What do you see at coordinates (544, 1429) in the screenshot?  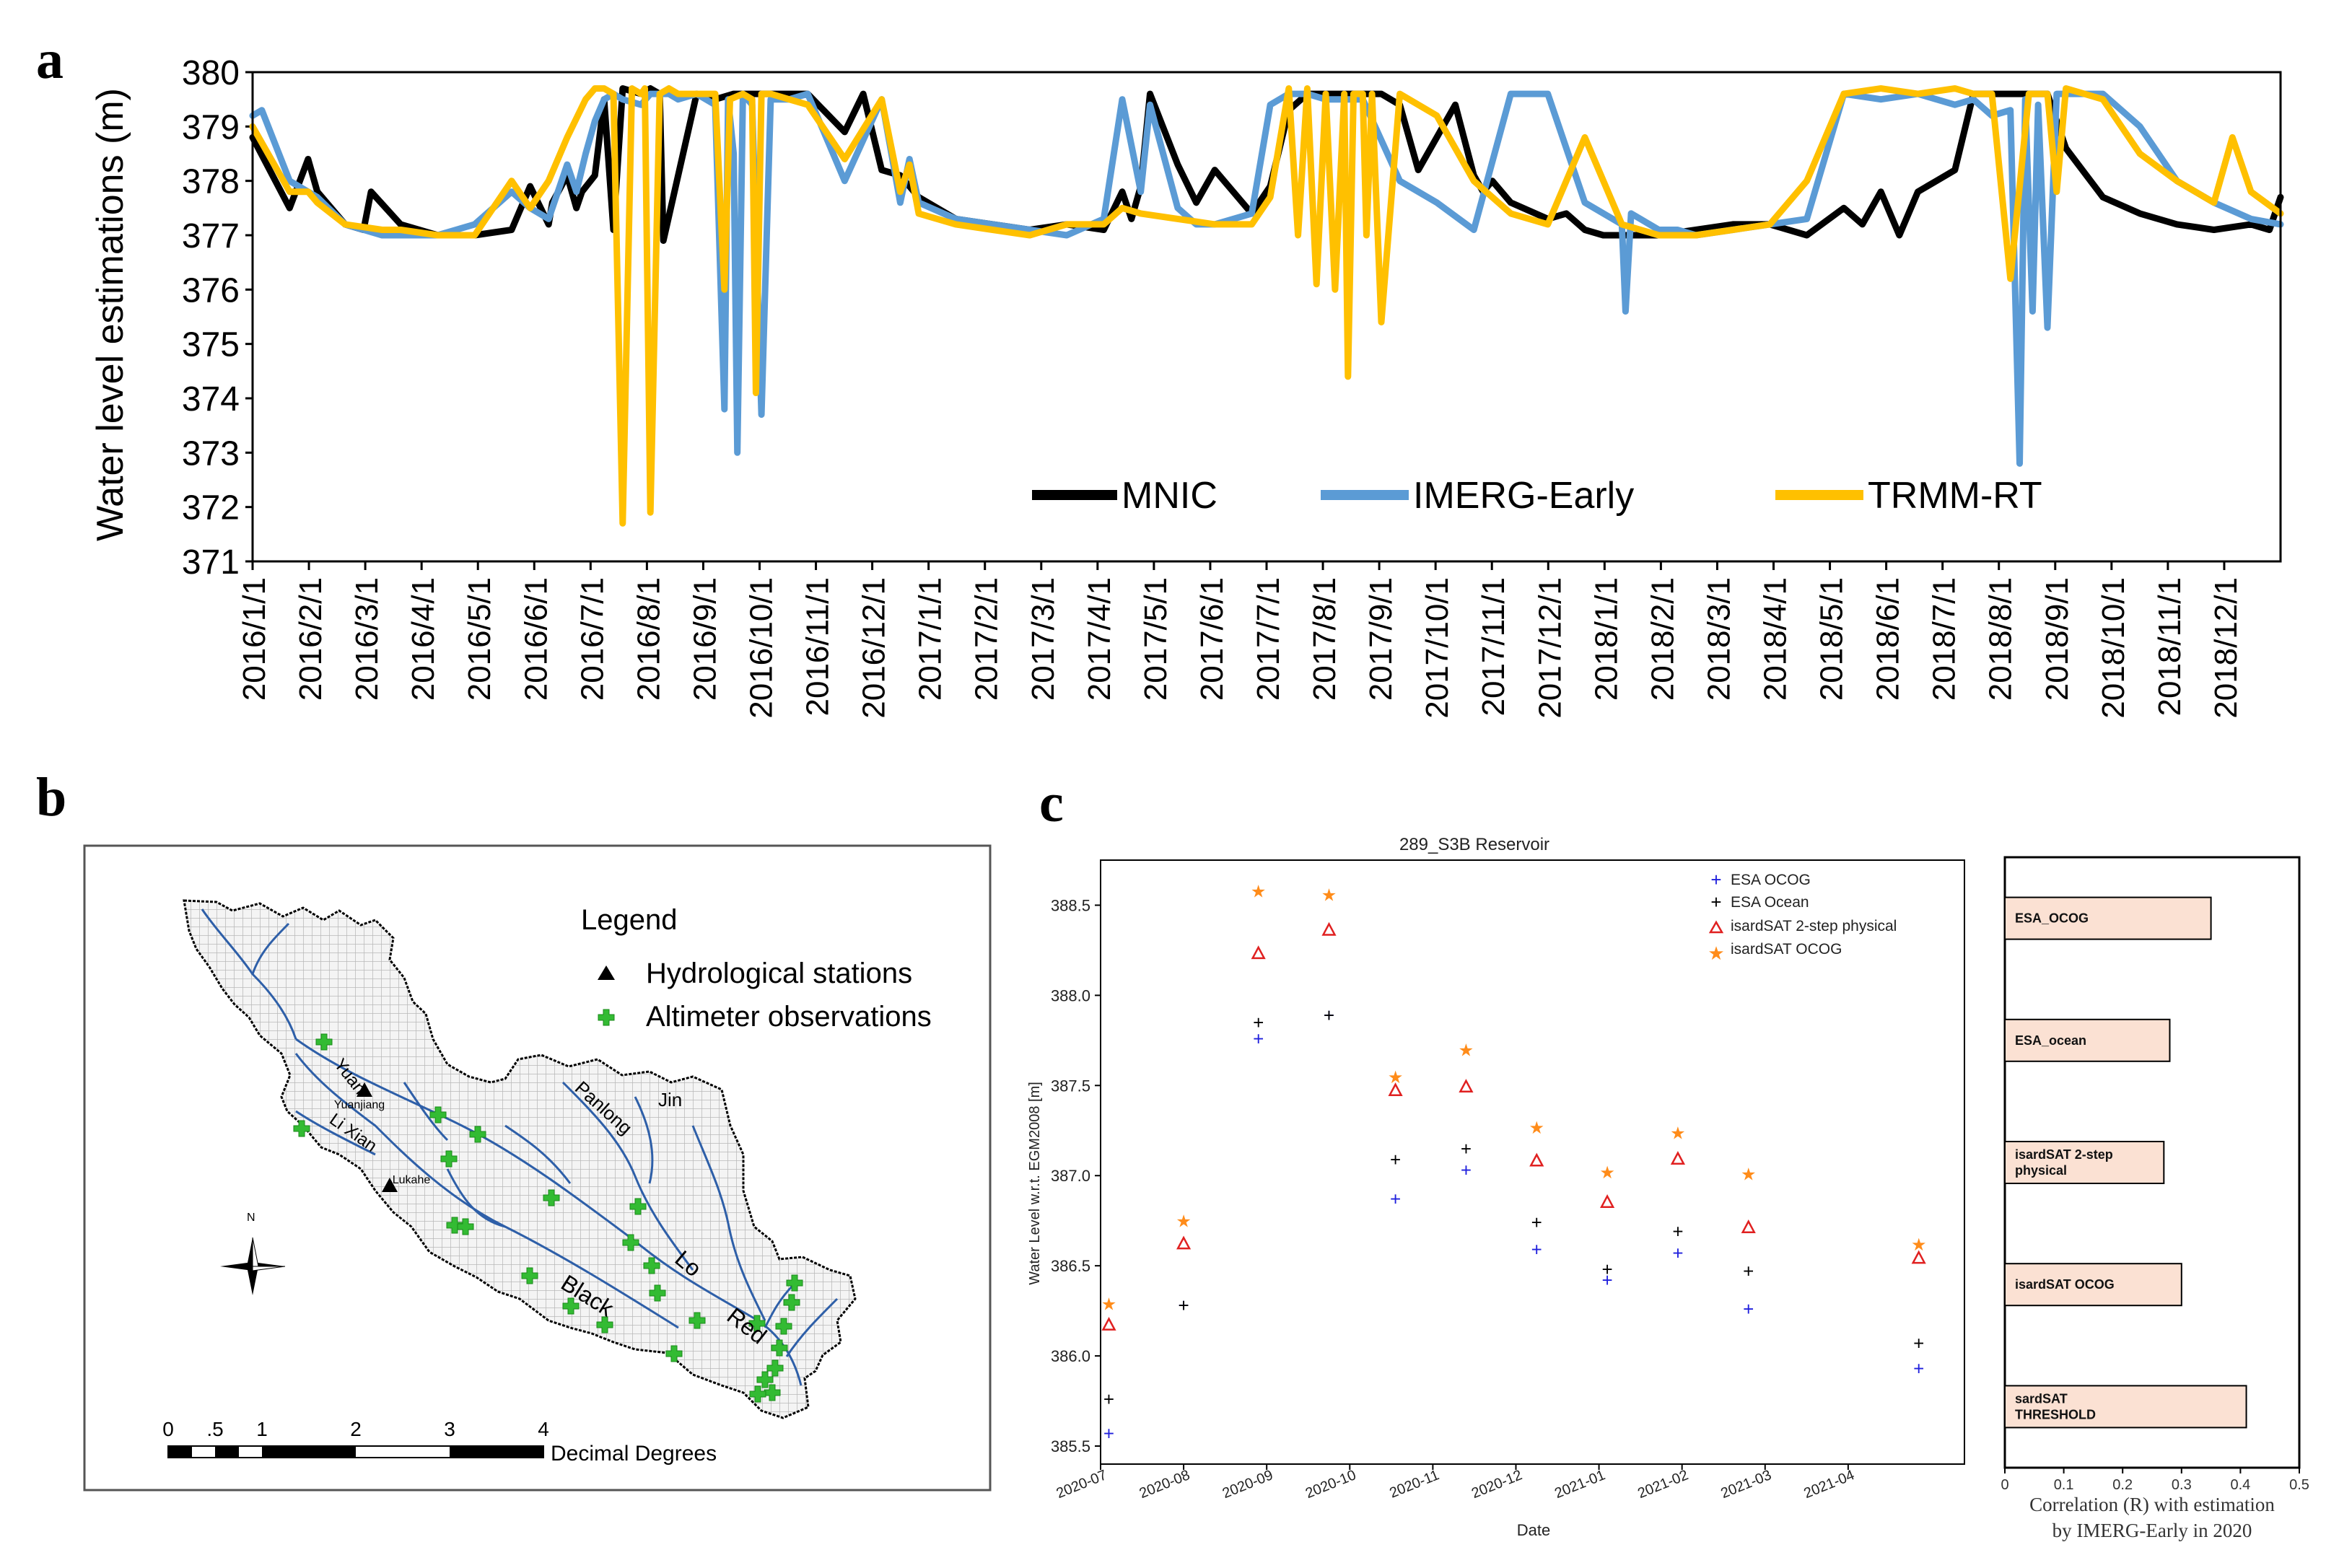 I see `scale-tick-4: 4` at bounding box center [544, 1429].